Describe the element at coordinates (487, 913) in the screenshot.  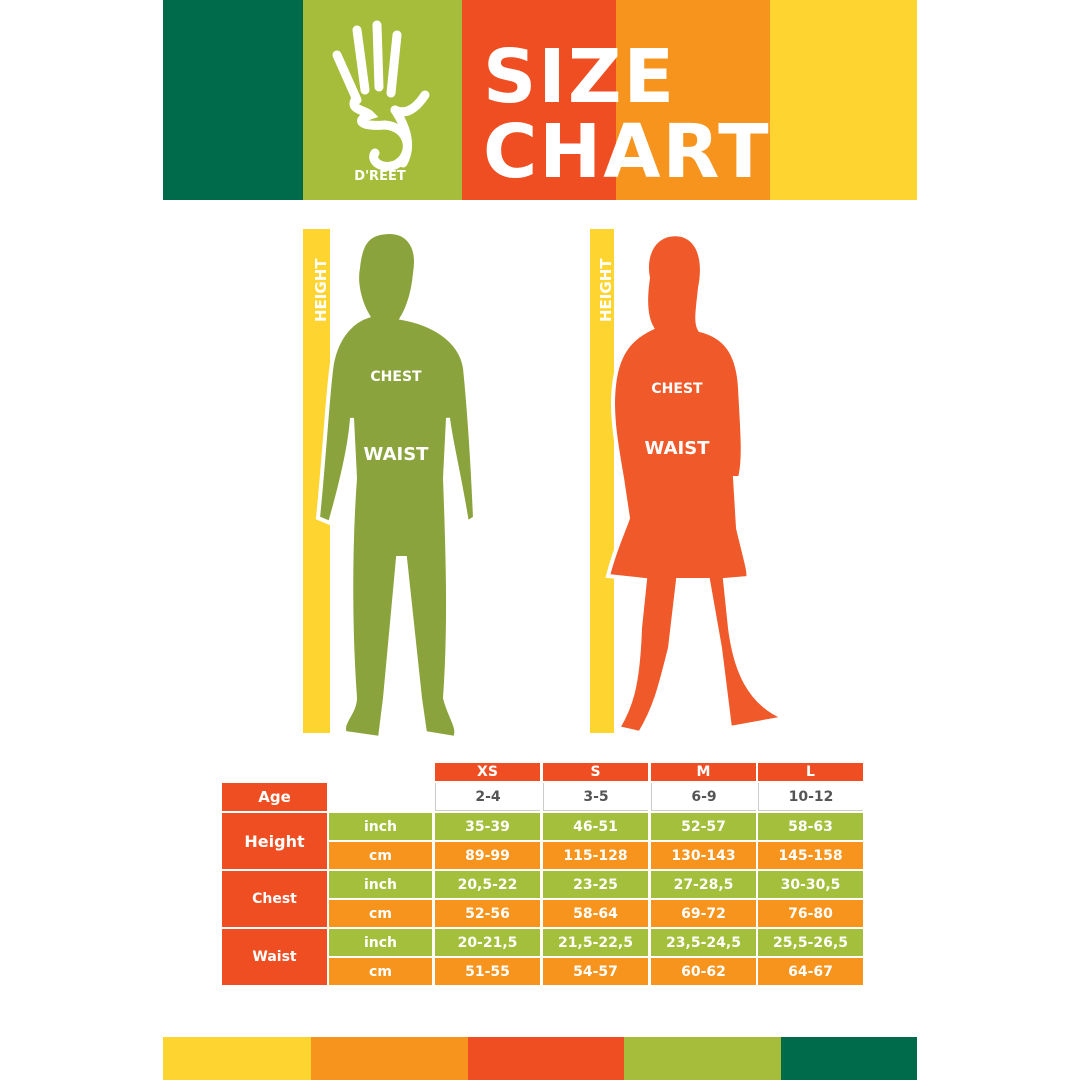
I see `table-cell: 52-56` at that location.